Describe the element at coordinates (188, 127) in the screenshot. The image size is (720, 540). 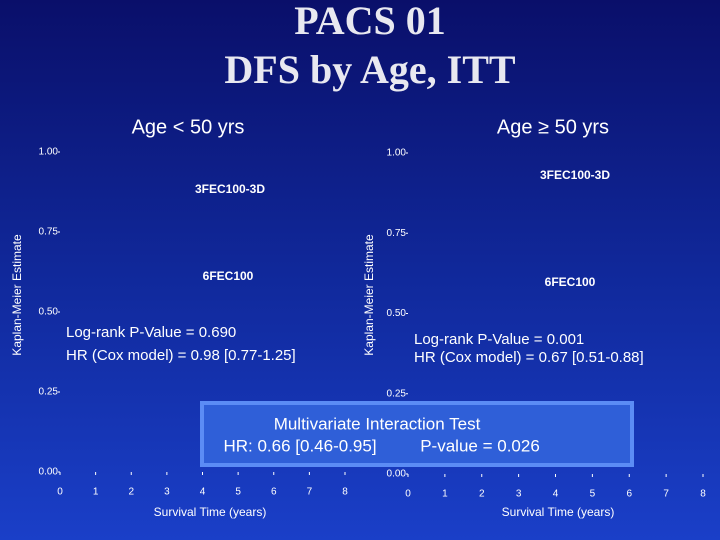
I see `chart-title: Age < 50 yrs` at that location.